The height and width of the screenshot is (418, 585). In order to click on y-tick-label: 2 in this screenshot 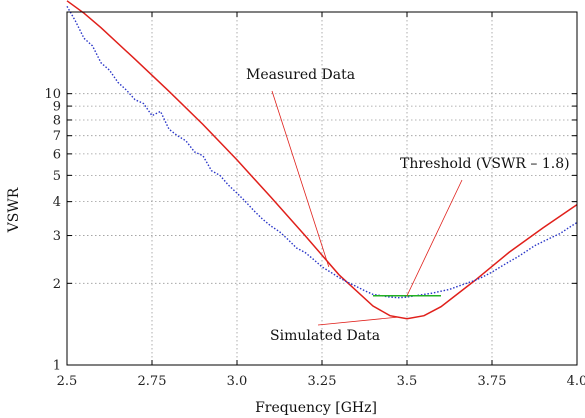, I will do `click(57, 284)`.